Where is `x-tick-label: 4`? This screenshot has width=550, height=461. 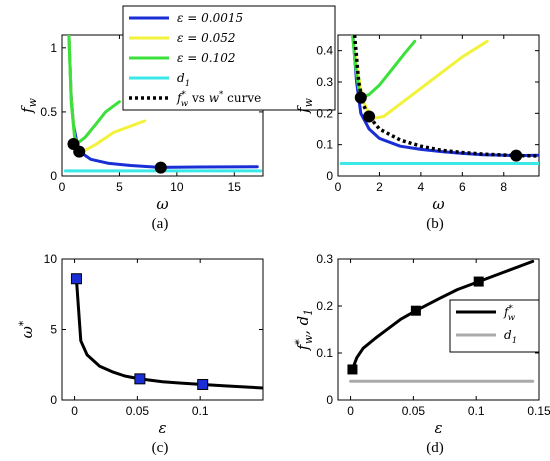 x-tick-label: 4 is located at coordinates (421, 187).